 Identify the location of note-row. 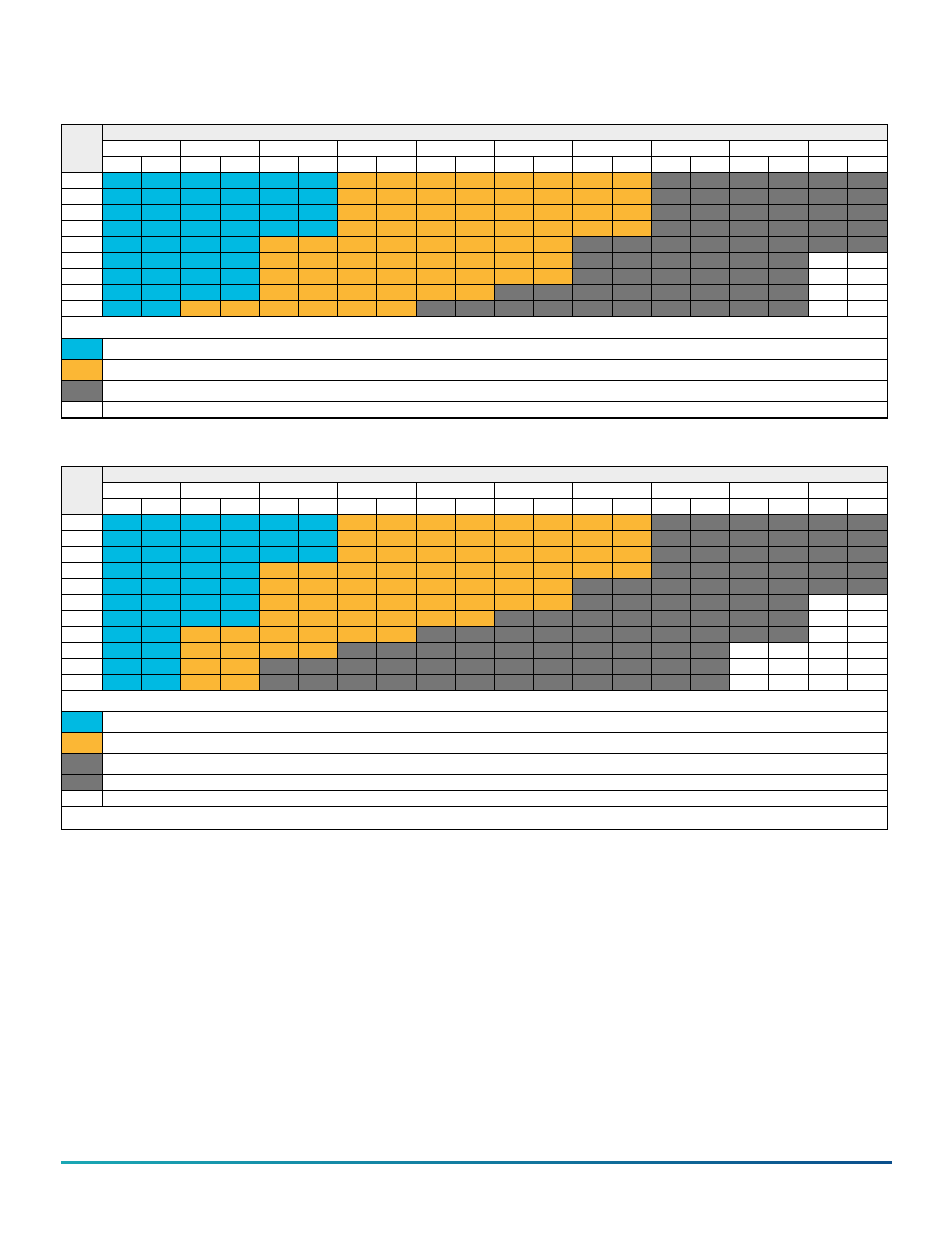
(474, 701).